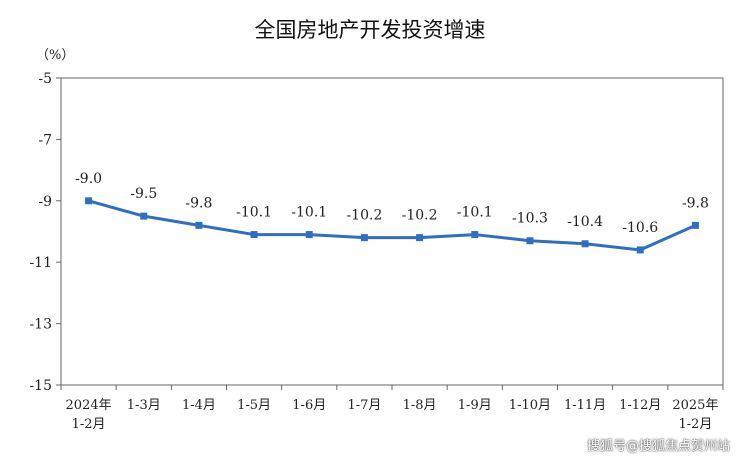  I want to click on x-tick-label-0-line2: 1-2月, so click(89, 424).